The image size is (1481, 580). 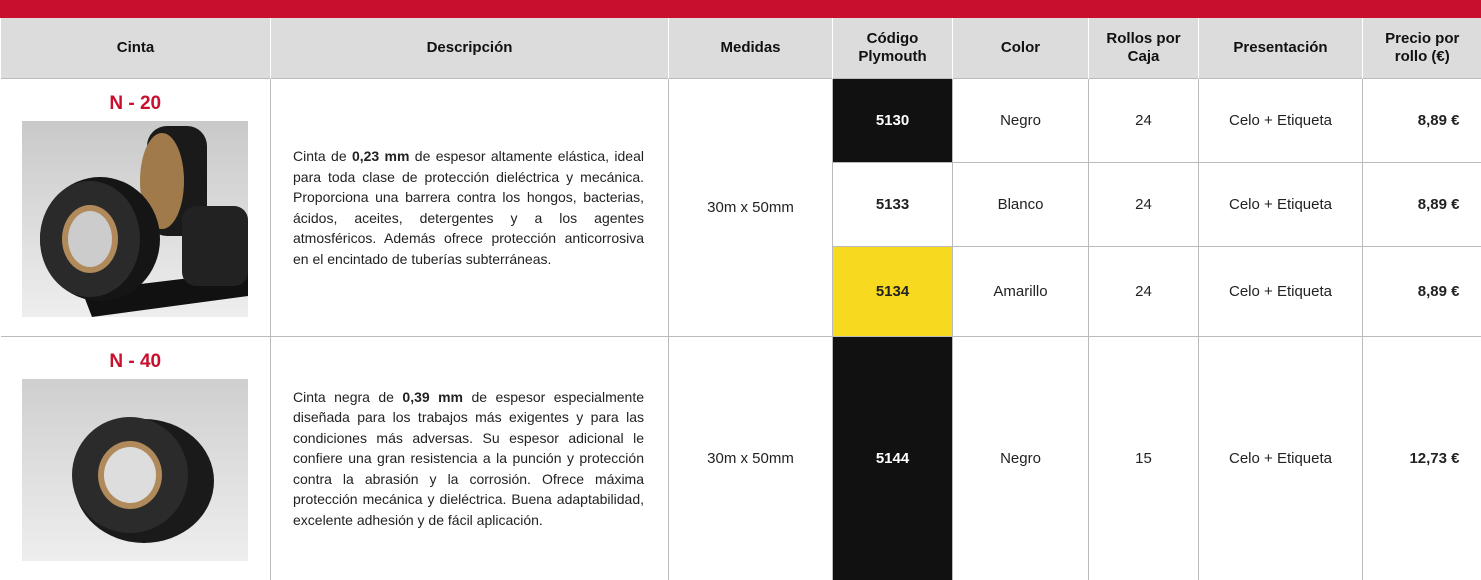 I want to click on top-bar, so click(x=740, y=9).